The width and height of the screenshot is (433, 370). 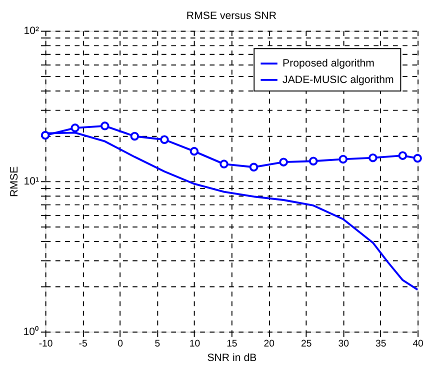 What do you see at coordinates (45, 344) in the screenshot?
I see `x-tick-label: -10` at bounding box center [45, 344].